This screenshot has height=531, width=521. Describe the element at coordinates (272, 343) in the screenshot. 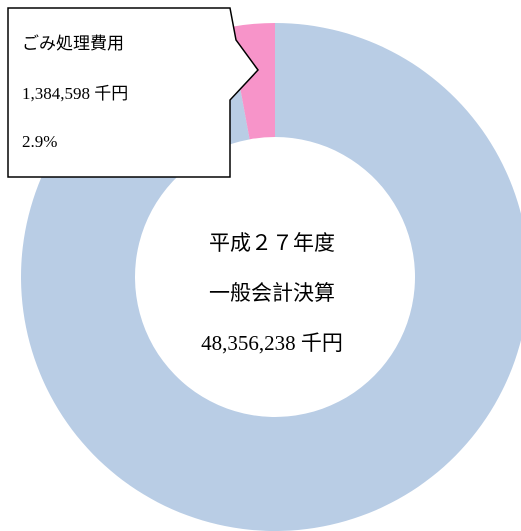

I see `center-text: 48,356,238 千円` at that location.